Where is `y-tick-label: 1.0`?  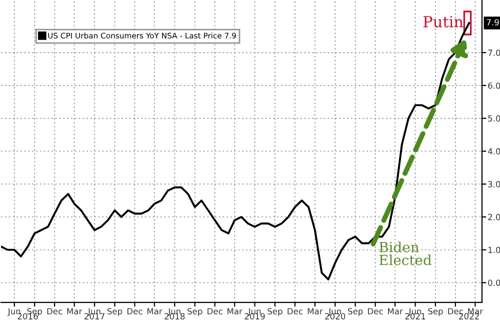
y-tick-label: 1.0 is located at coordinates (494, 250).